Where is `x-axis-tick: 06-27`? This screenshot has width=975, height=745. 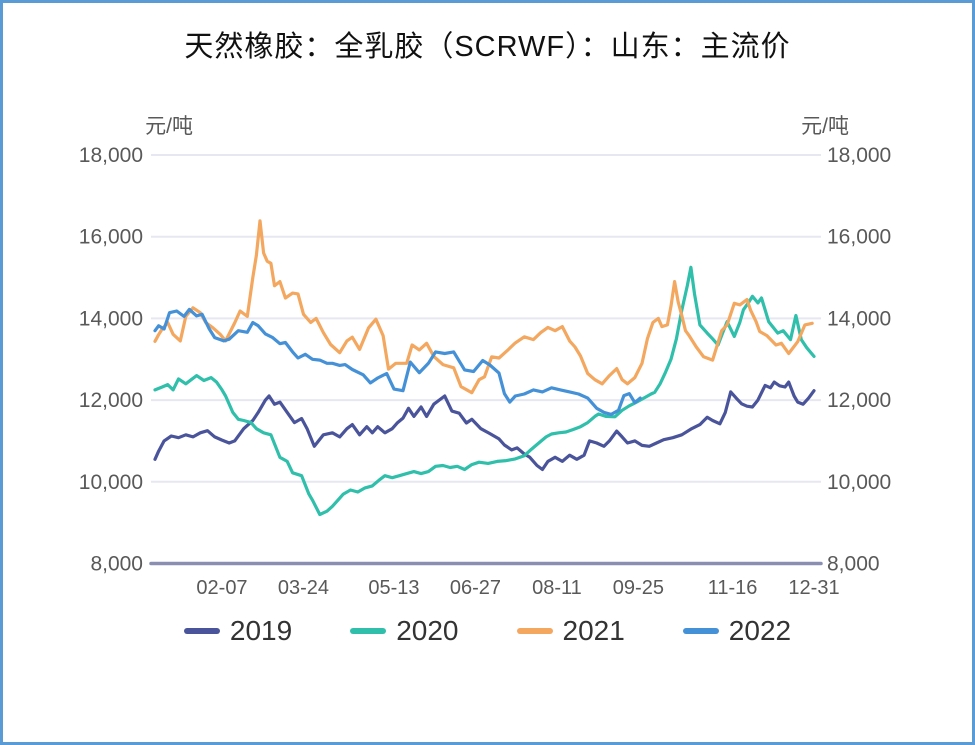 x-axis-tick: 06-27 is located at coordinates (475, 588).